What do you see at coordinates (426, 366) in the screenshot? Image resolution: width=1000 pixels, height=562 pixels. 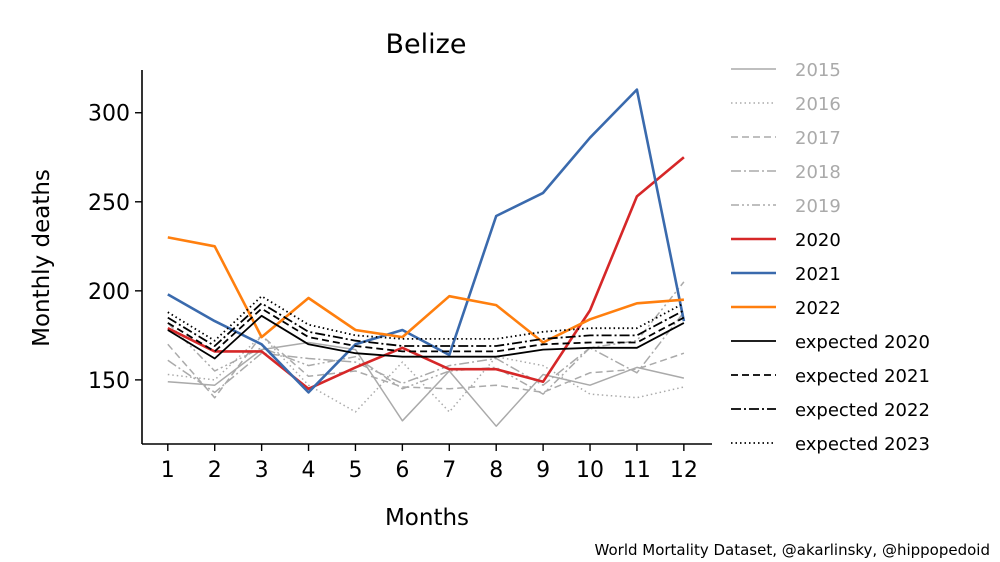 I see `series-line-2017` at bounding box center [426, 366].